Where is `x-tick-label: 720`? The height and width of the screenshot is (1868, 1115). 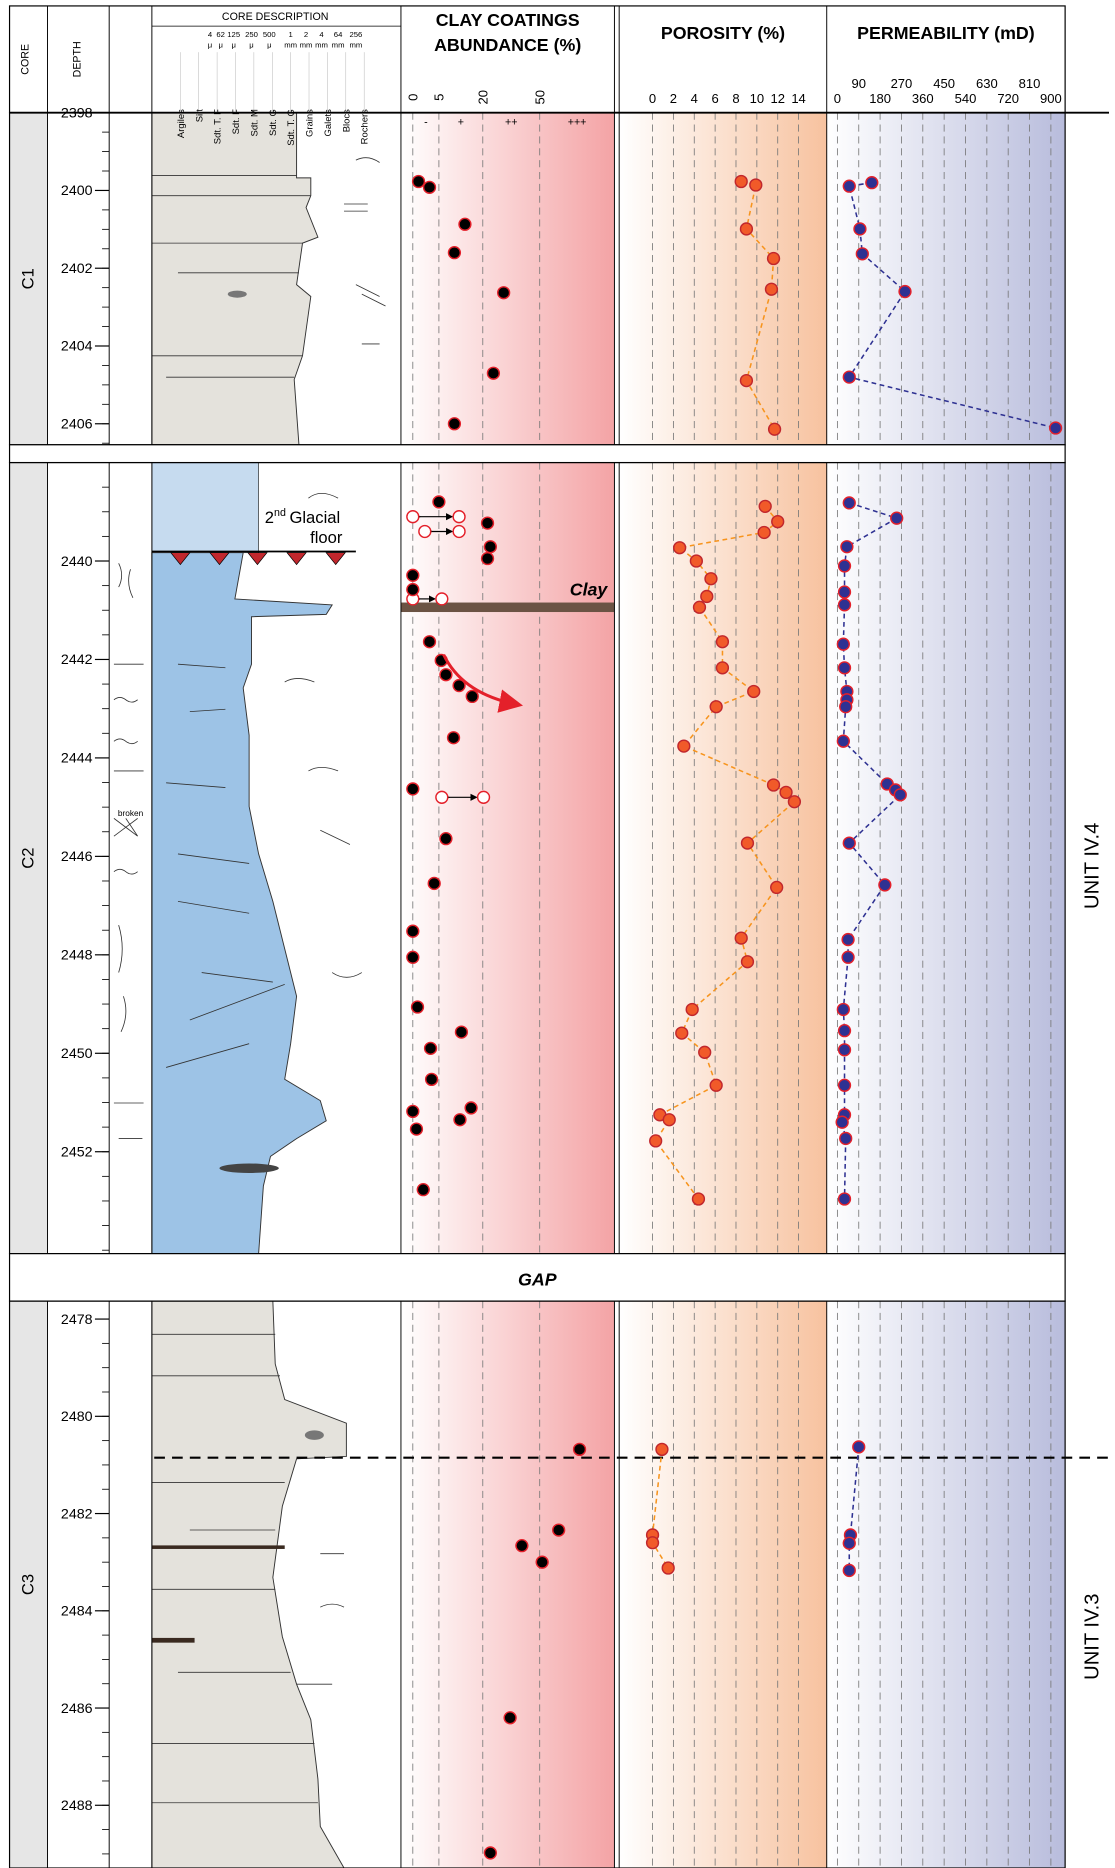
x-tick-label: 720 is located at coordinates (1008, 98).